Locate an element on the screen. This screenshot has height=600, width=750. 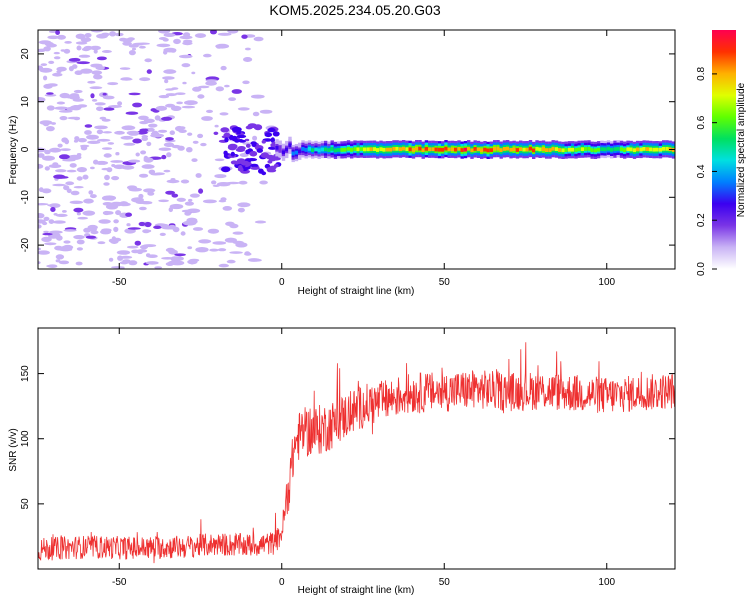
y-tick-label: 10 is located at coordinates (25, 102).